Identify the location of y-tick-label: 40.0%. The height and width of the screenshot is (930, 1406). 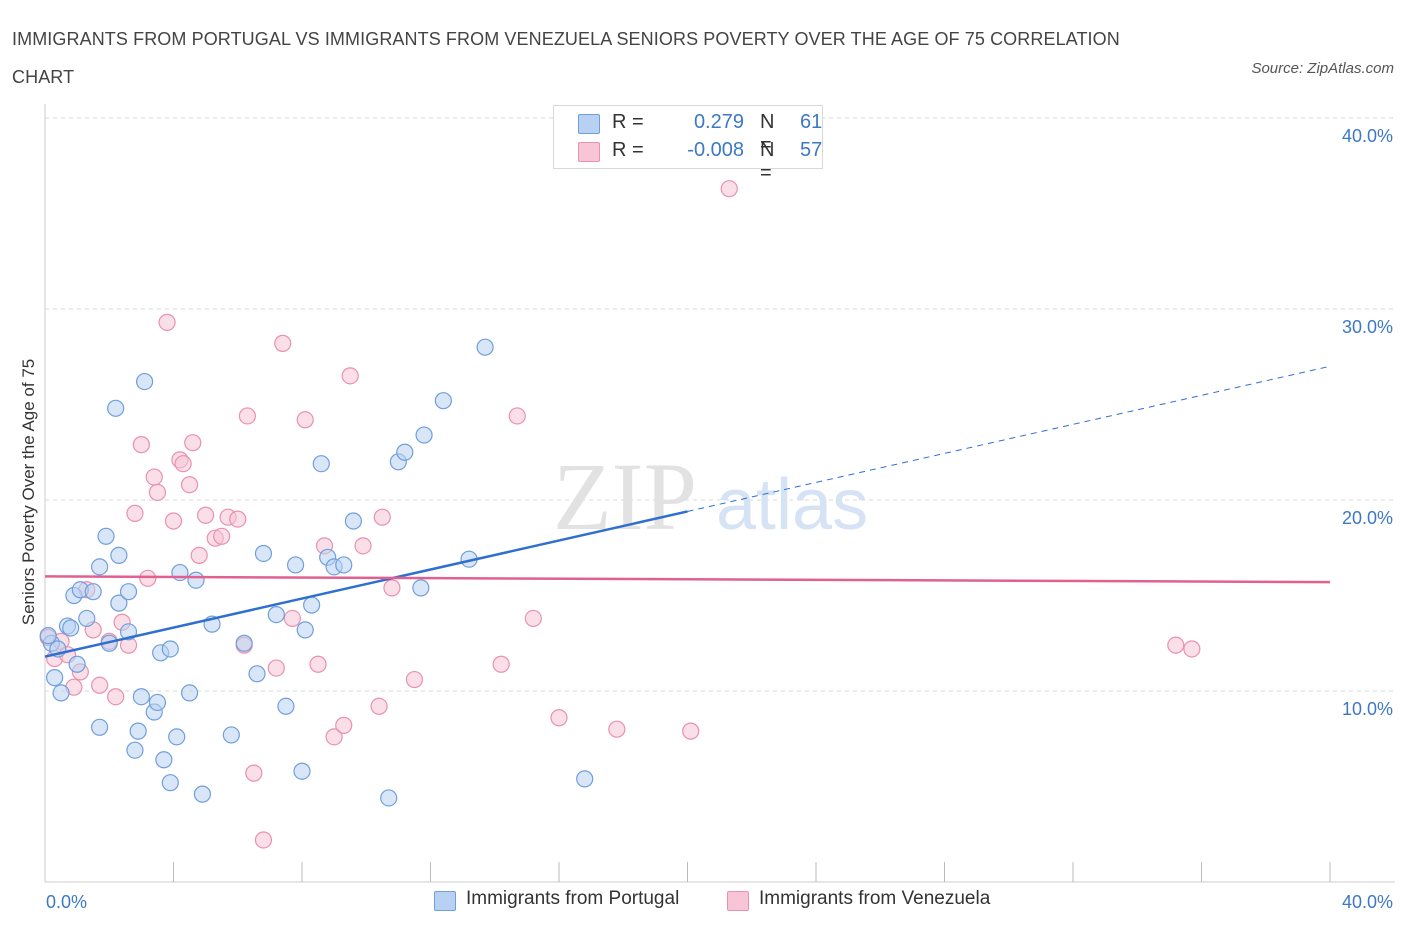
(1367, 136).